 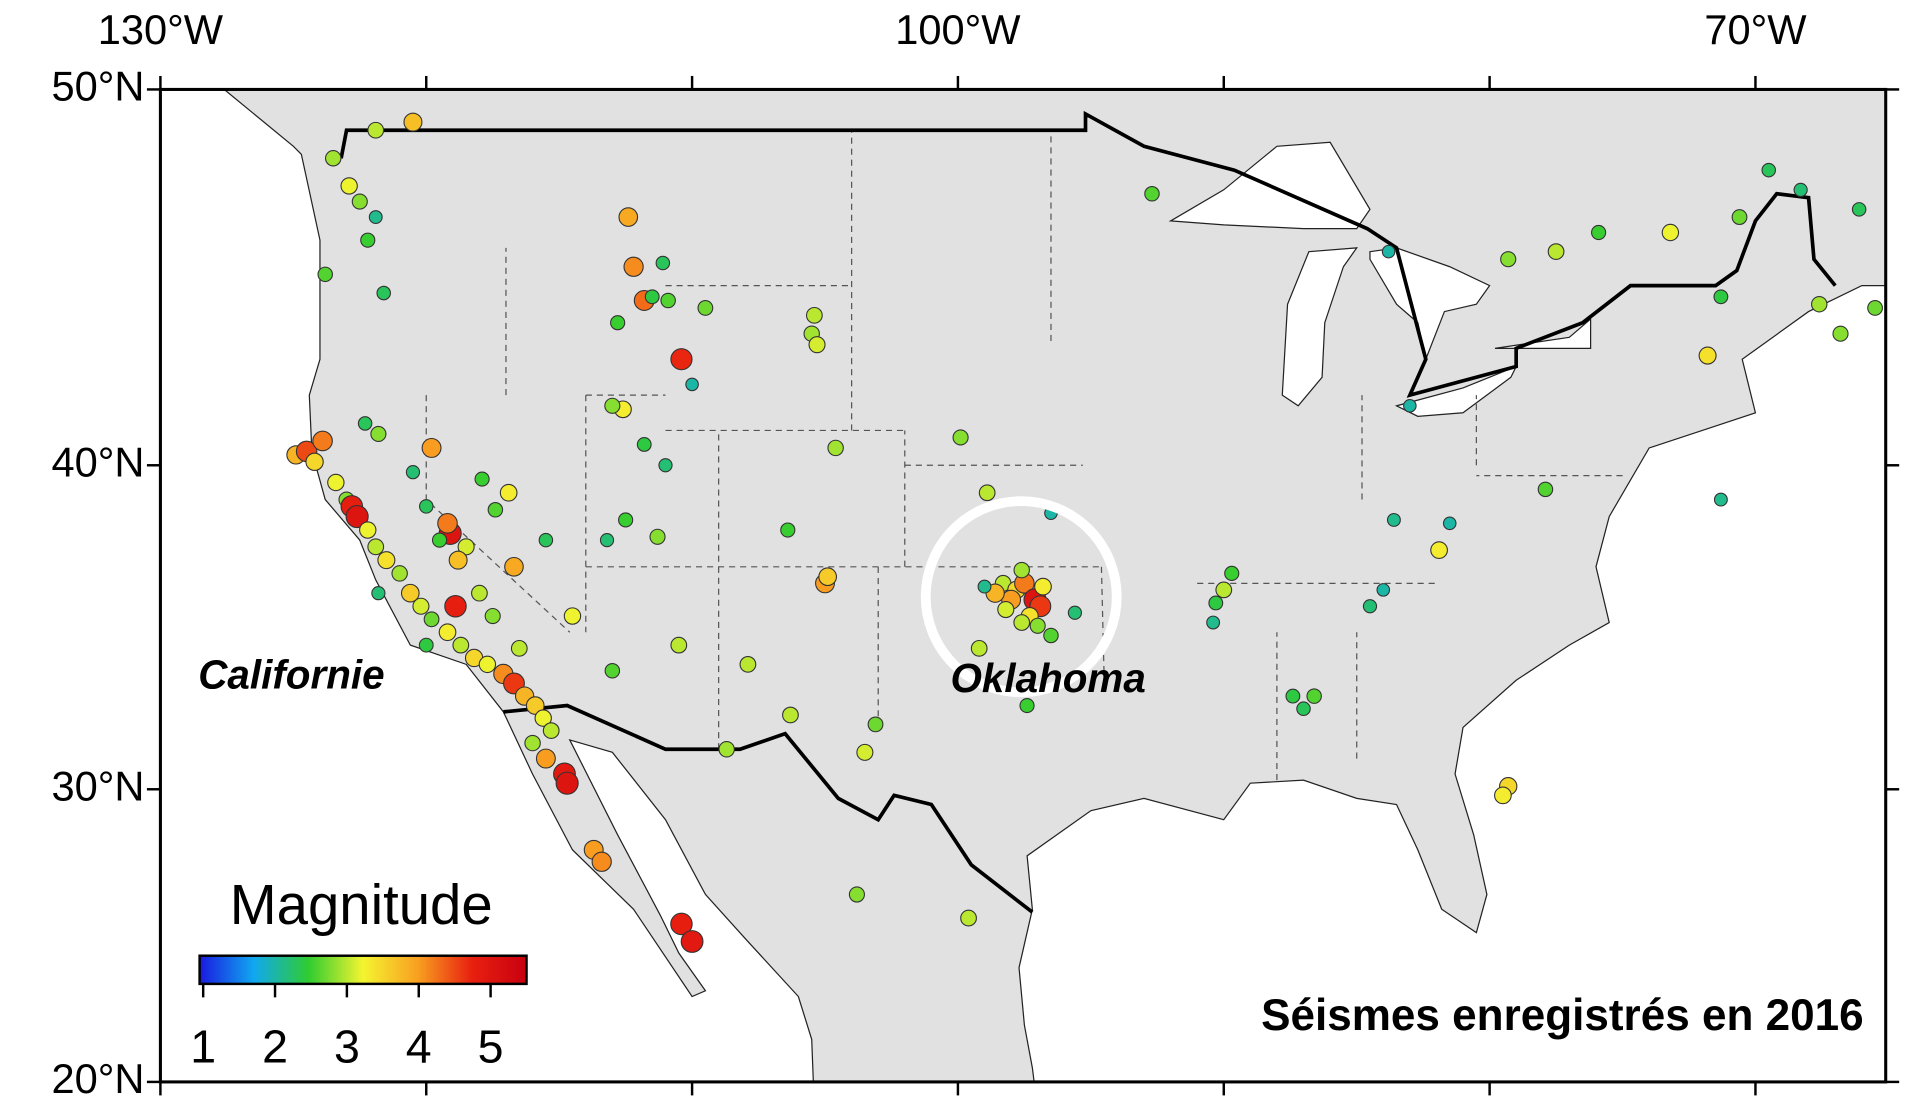 What do you see at coordinates (161, 29) in the screenshot?
I see `x-tick-label: 130°W` at bounding box center [161, 29].